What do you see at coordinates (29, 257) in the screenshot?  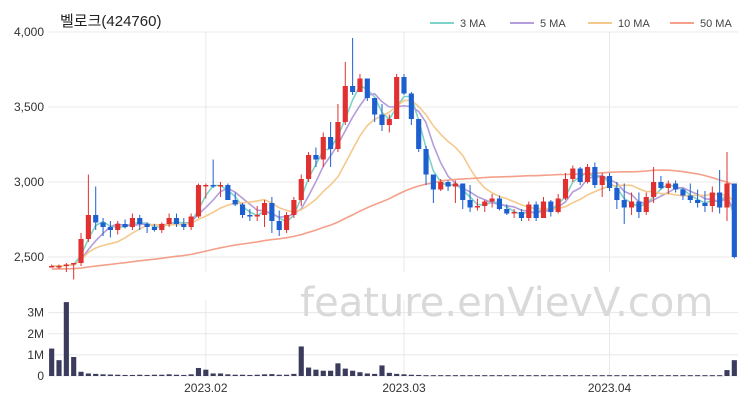 I see `price-tick-label: 2,500` at bounding box center [29, 257].